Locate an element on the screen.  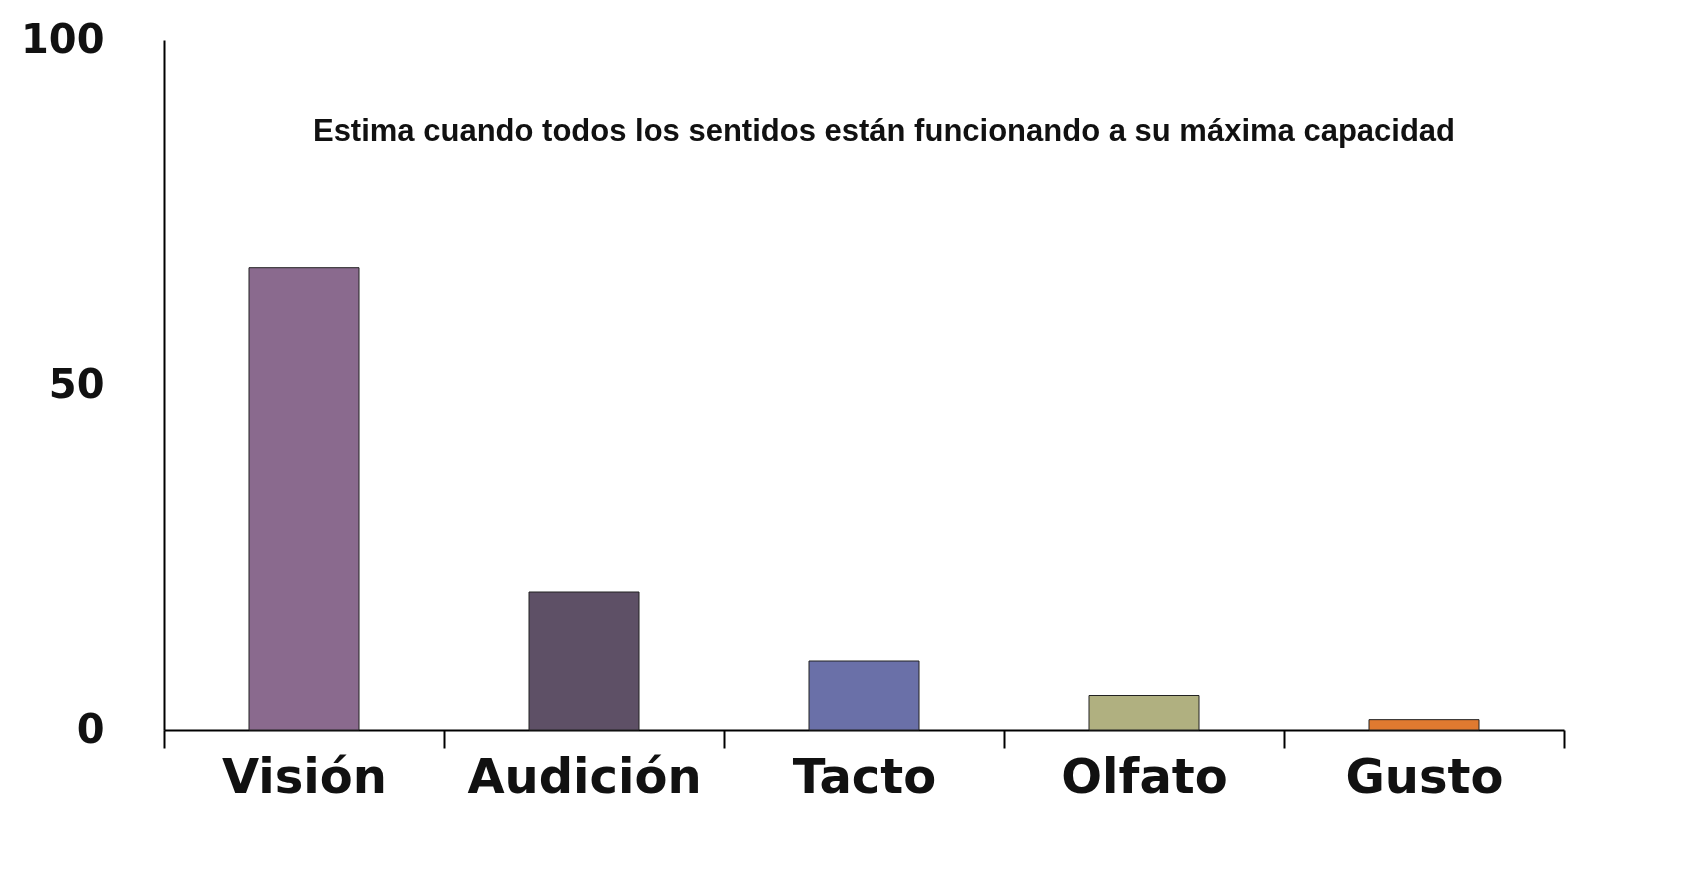
x-tick-label: Tacto is located at coordinates (864, 775).